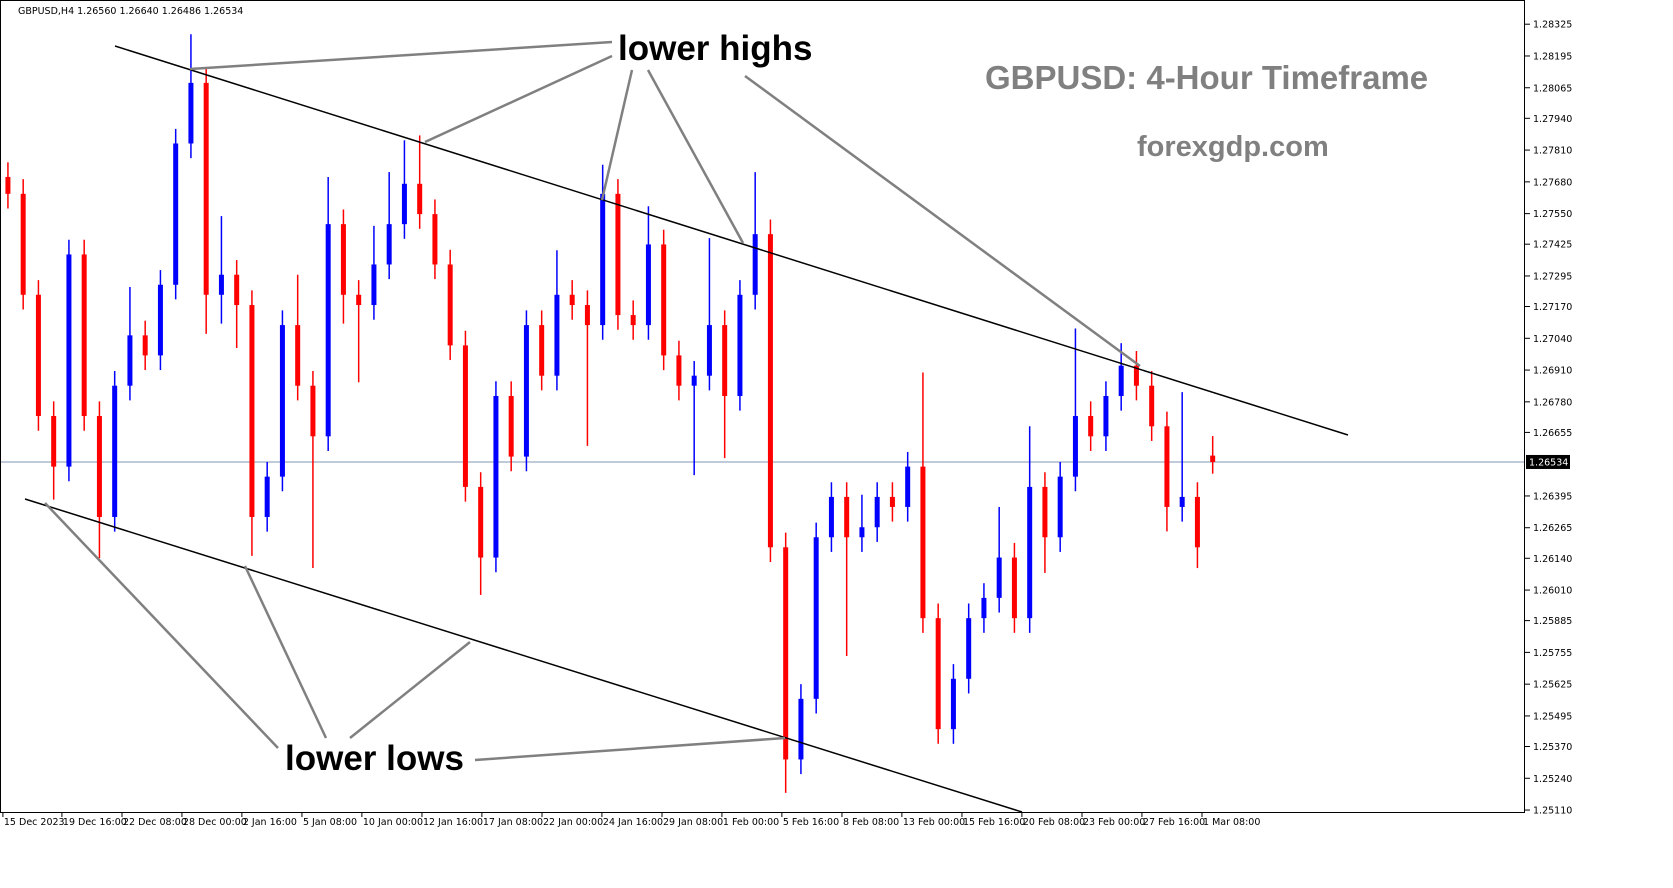  Describe the element at coordinates (934, 822) in the screenshot. I see `x-tick-label: 13 Feb 00:00` at that location.